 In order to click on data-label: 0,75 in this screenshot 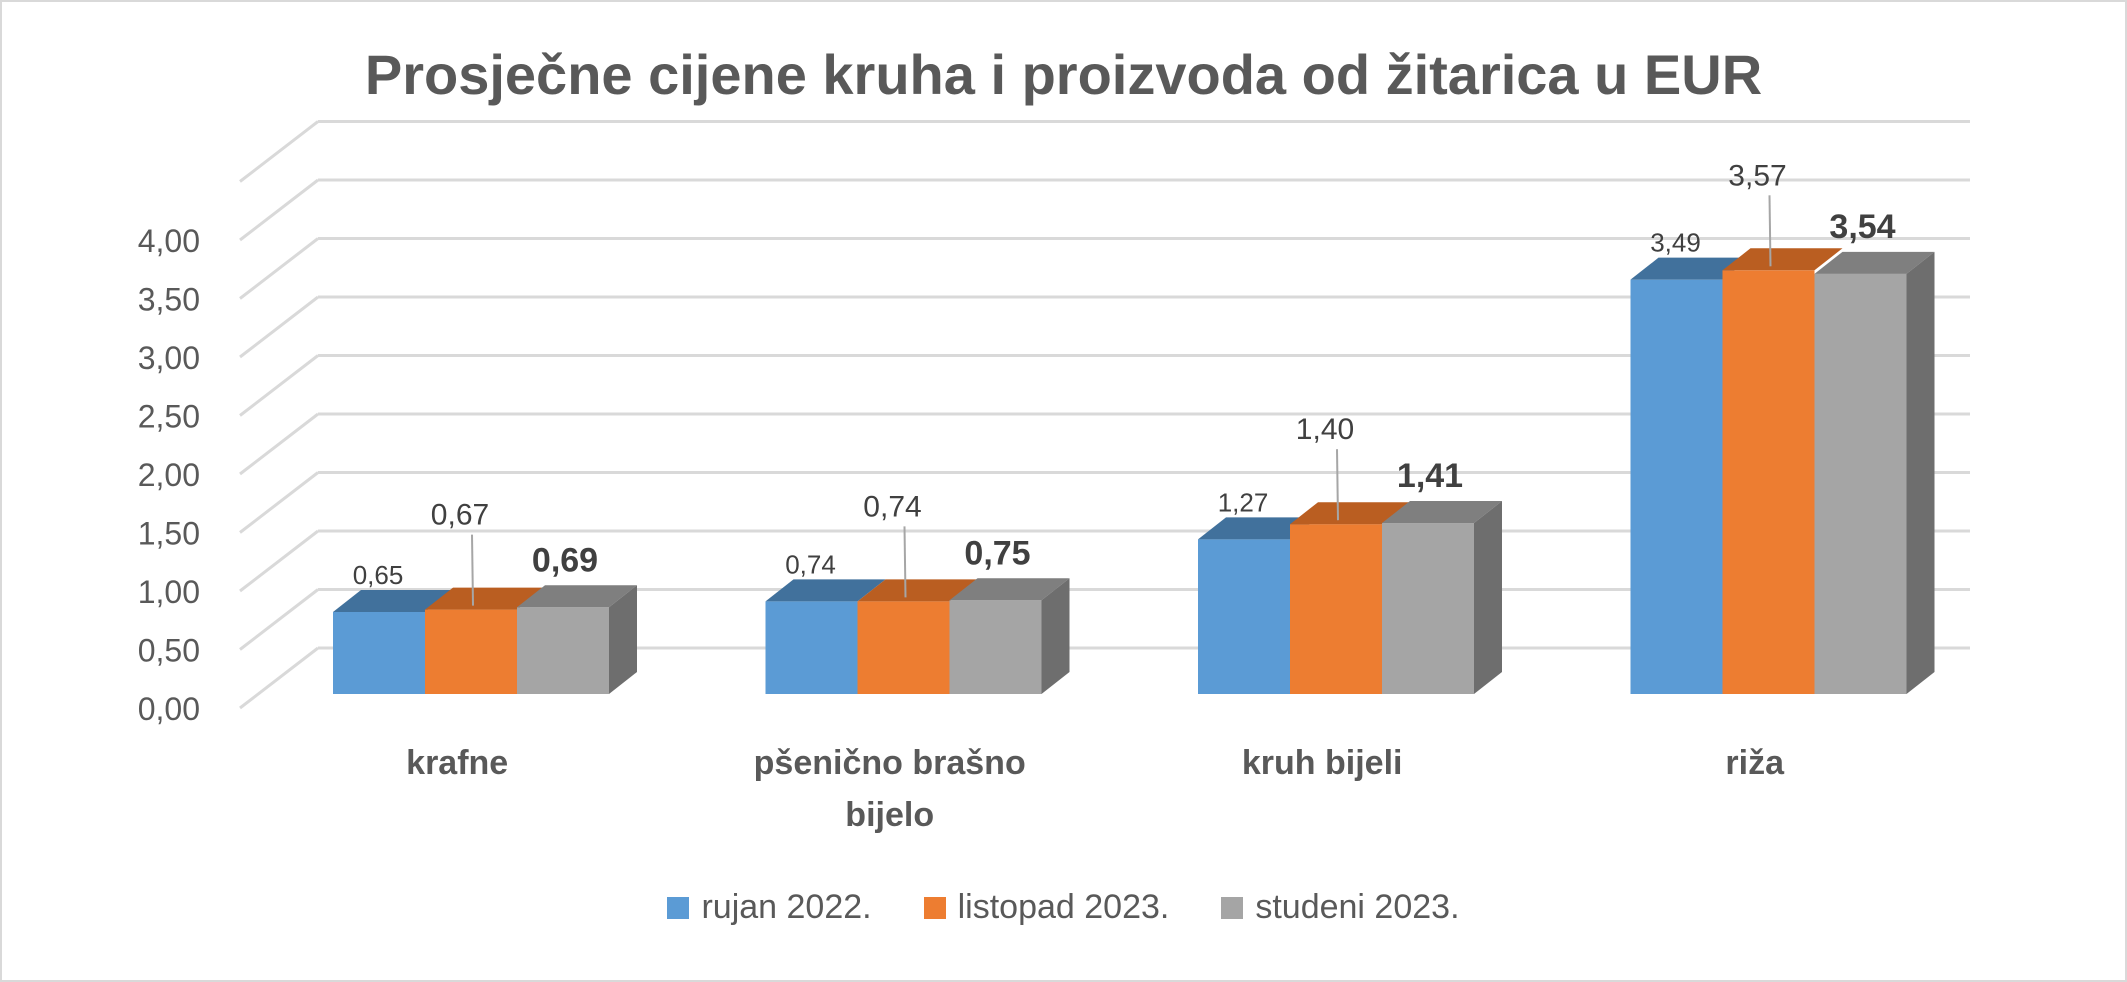, I will do `click(997, 553)`.